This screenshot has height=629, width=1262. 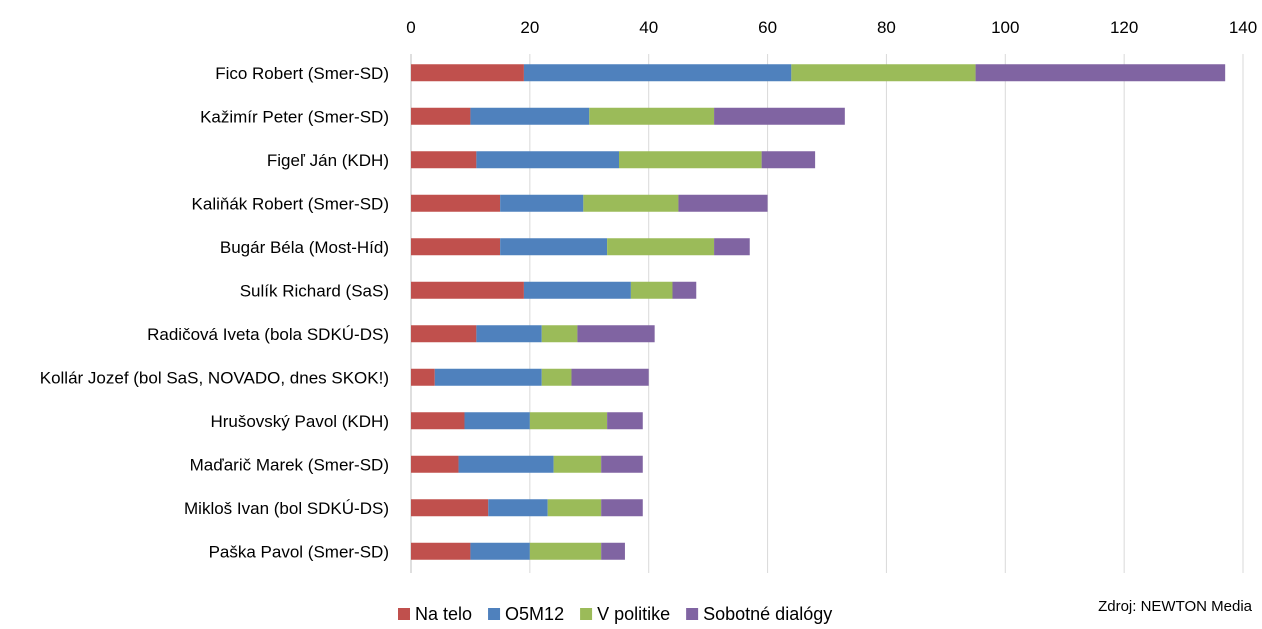 What do you see at coordinates (299, 551) in the screenshot?
I see `category-label: Paška Pavol (Smer-SD)` at bounding box center [299, 551].